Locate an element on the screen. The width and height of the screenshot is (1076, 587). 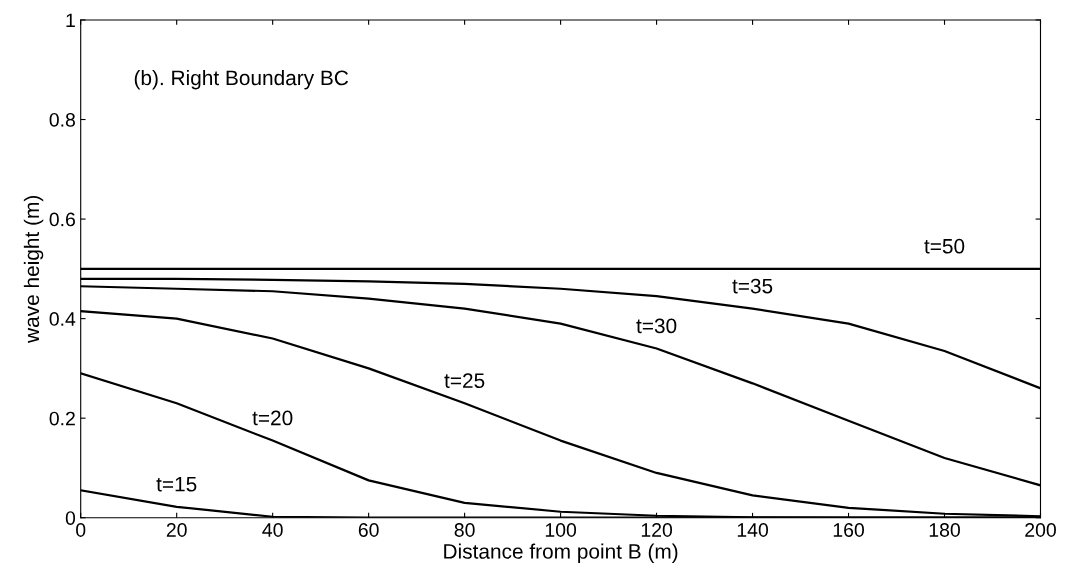
x-tick-label: 180 is located at coordinates (944, 530).